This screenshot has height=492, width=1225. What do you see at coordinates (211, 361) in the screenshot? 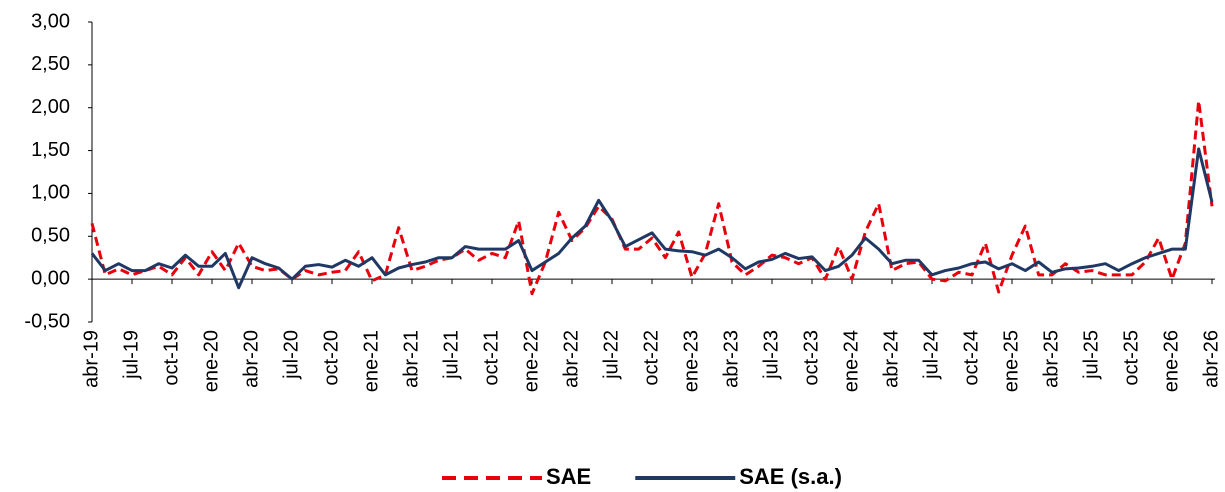
I see `x-tick-label: ene-20` at bounding box center [211, 361].